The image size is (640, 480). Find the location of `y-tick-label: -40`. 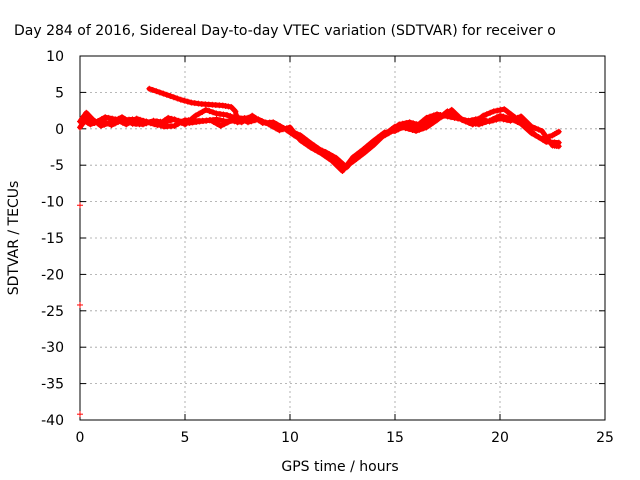

y-tick-label: -40 is located at coordinates (52, 421).